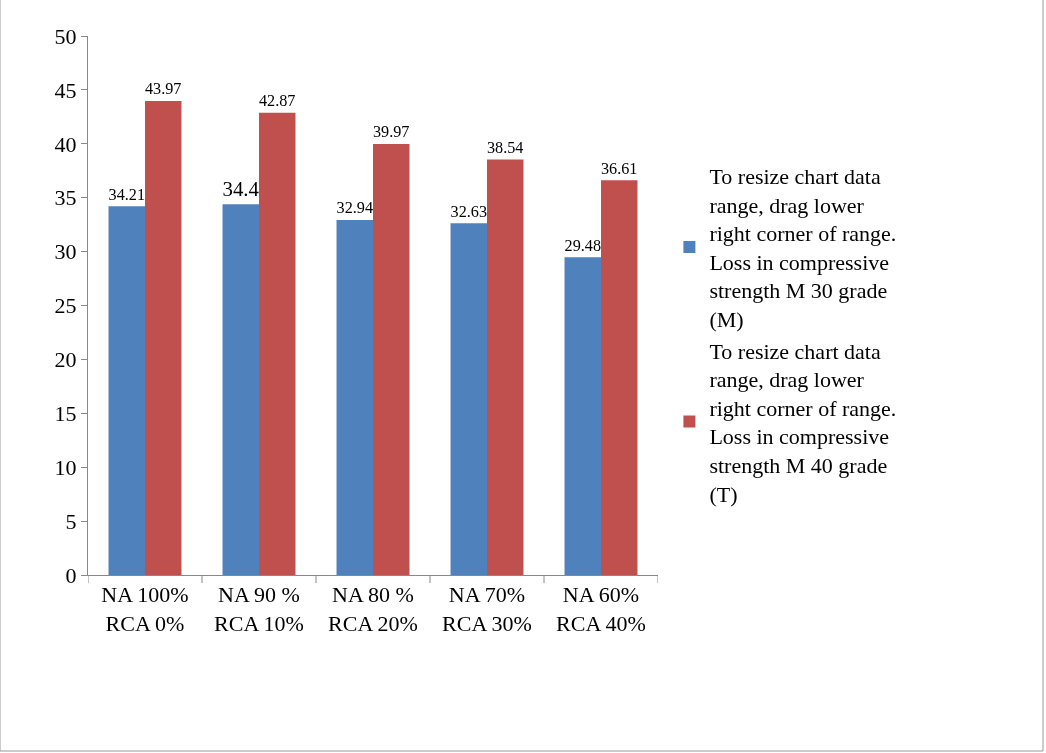 The image size is (1046, 753). Describe the element at coordinates (65, 90) in the screenshot. I see `y-tick-label: 45` at that location.